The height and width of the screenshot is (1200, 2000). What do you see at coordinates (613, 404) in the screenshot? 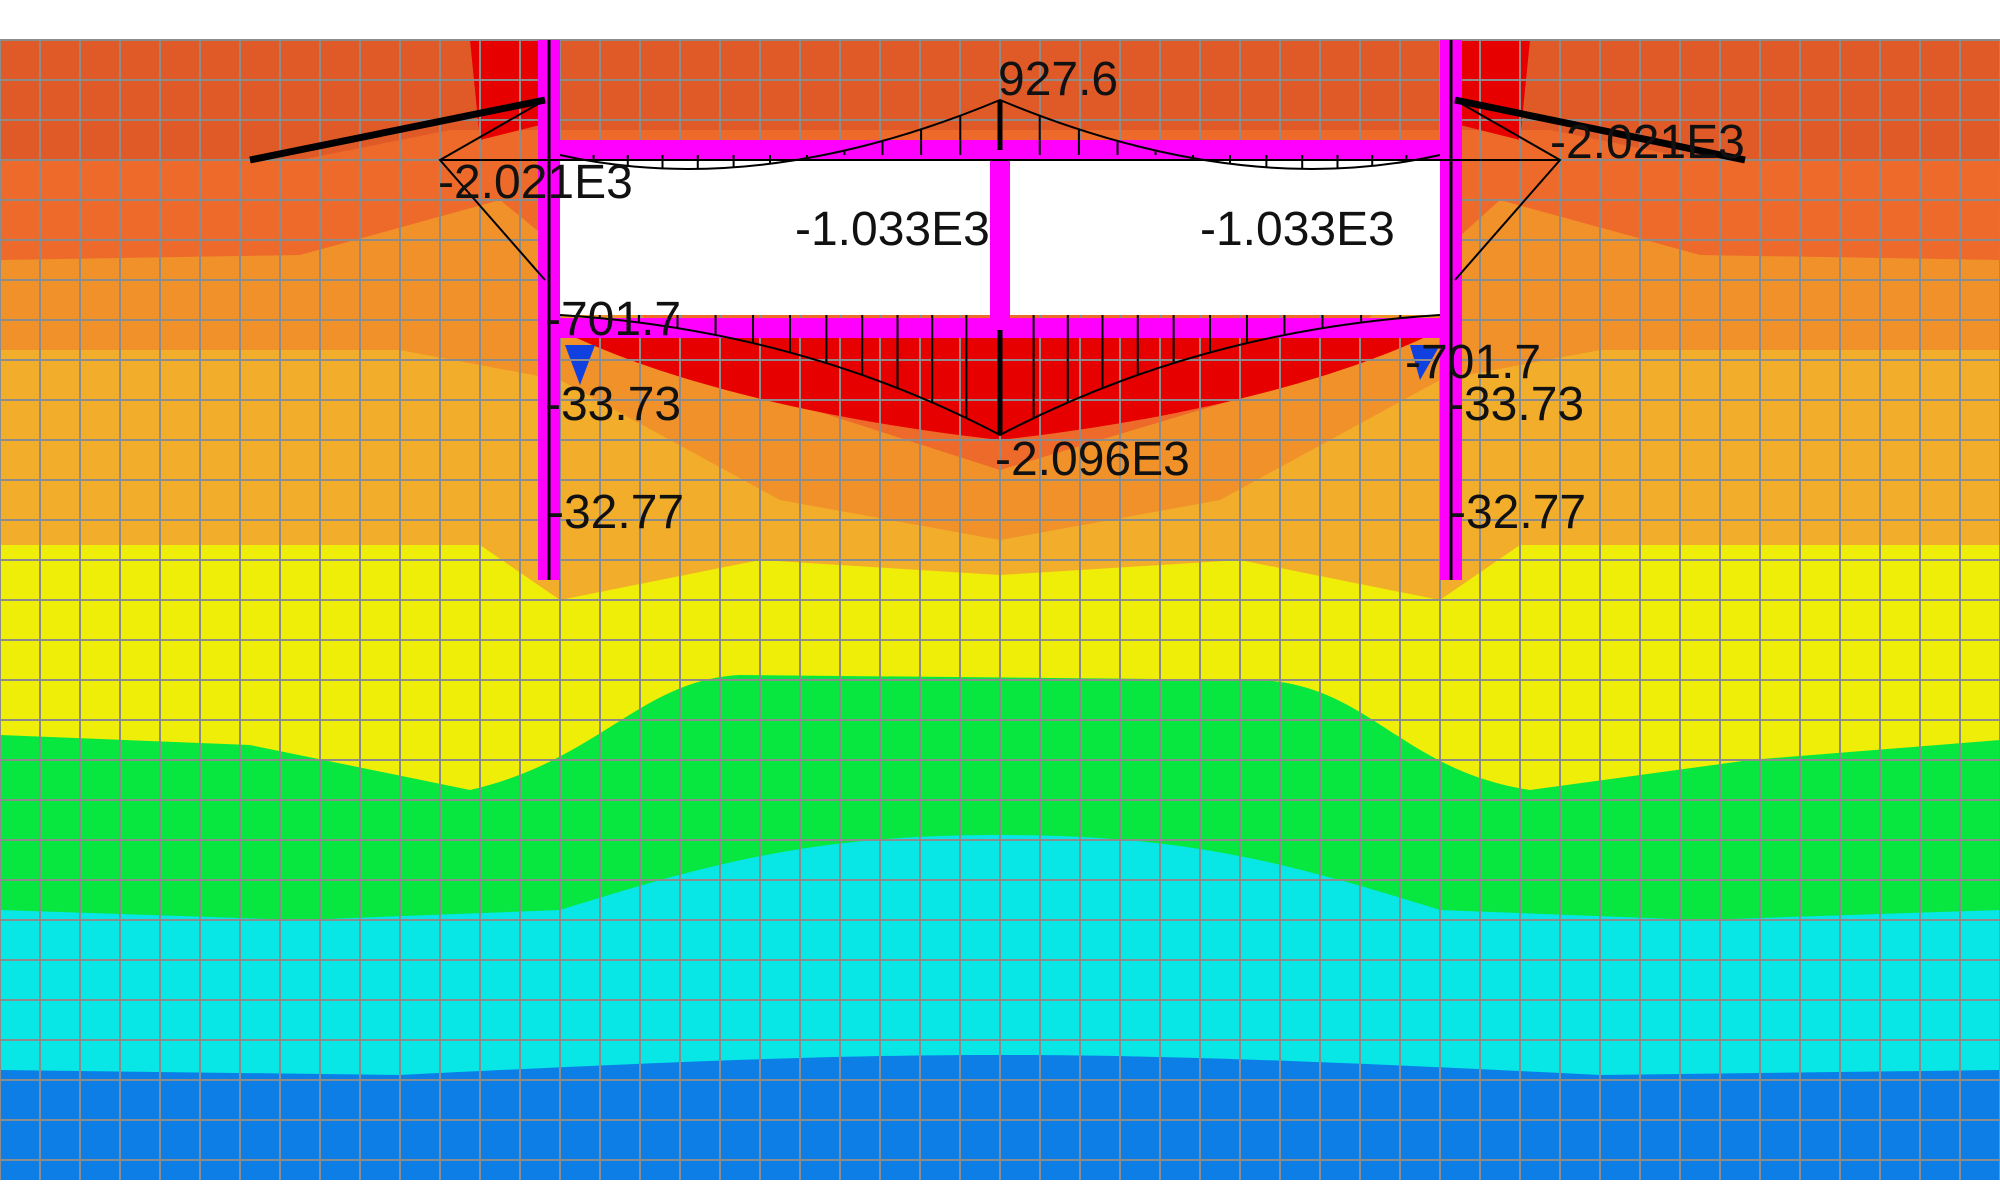
I see `label-wall-left-upper: -33.73` at bounding box center [613, 404].